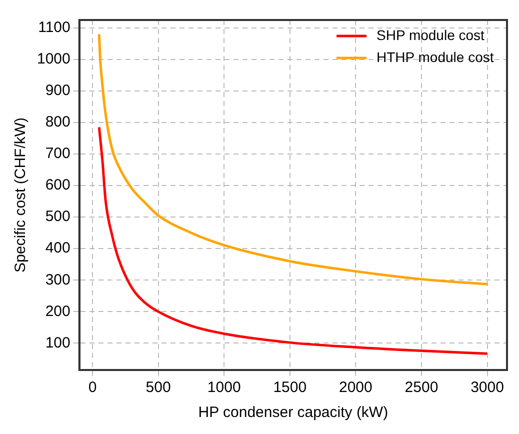 The image size is (519, 434). I want to click on x-tick-label: 0, so click(92, 387).